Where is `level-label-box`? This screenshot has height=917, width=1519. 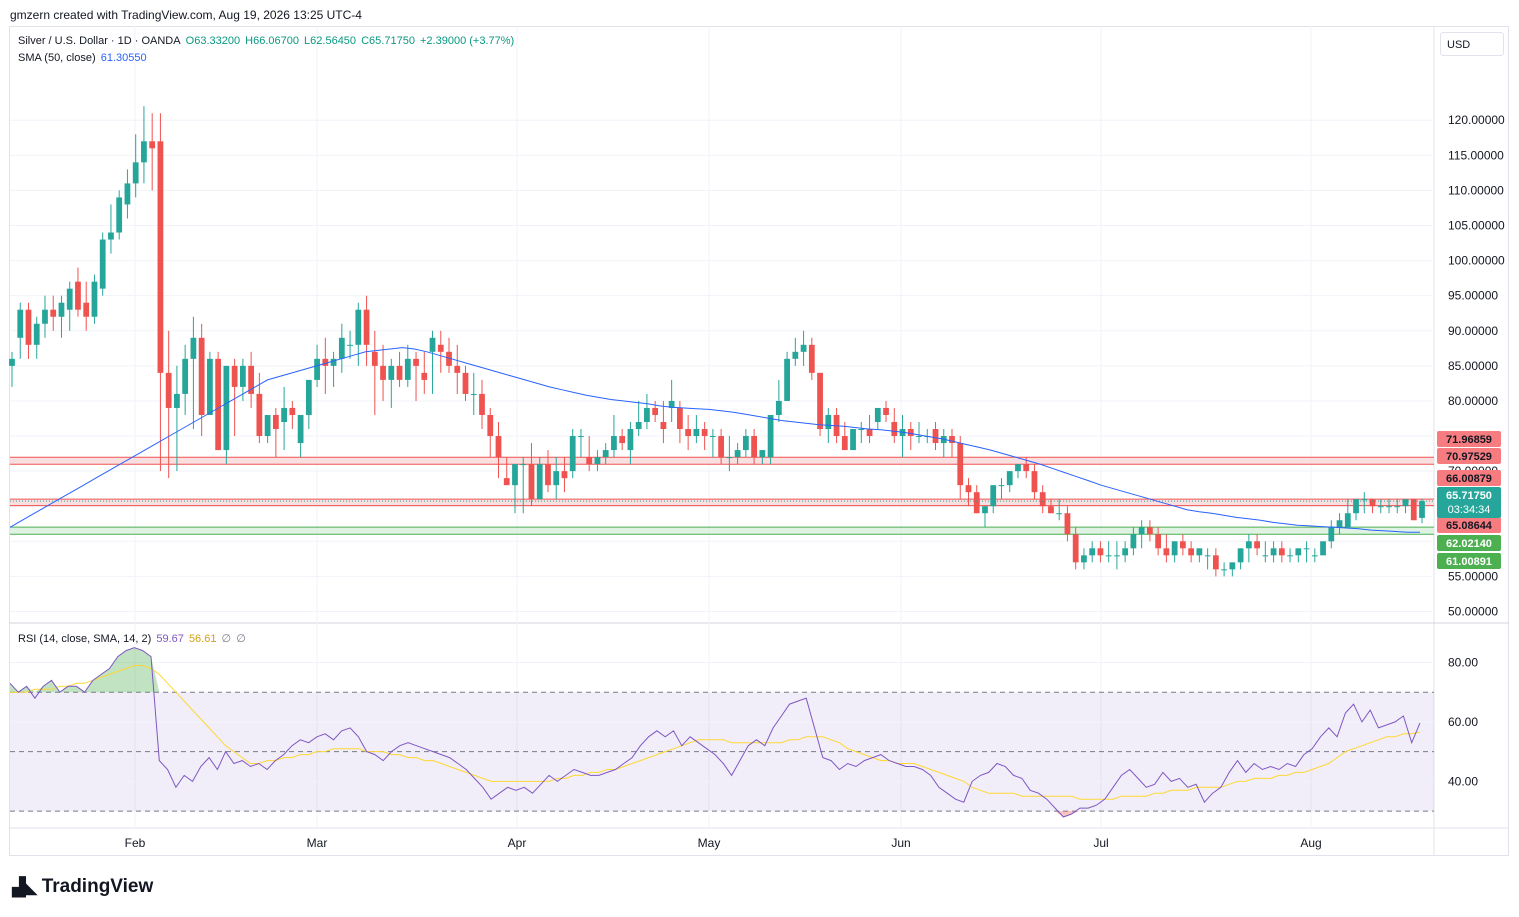 level-label-box is located at coordinates (1469, 561).